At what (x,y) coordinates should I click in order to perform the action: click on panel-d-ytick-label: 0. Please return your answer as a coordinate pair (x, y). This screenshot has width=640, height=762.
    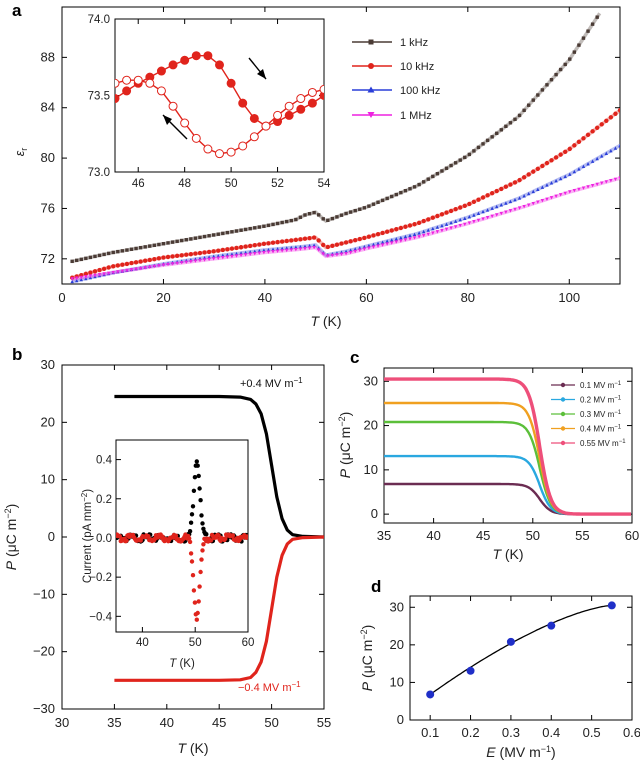
    Looking at the image, I should click on (400, 719).